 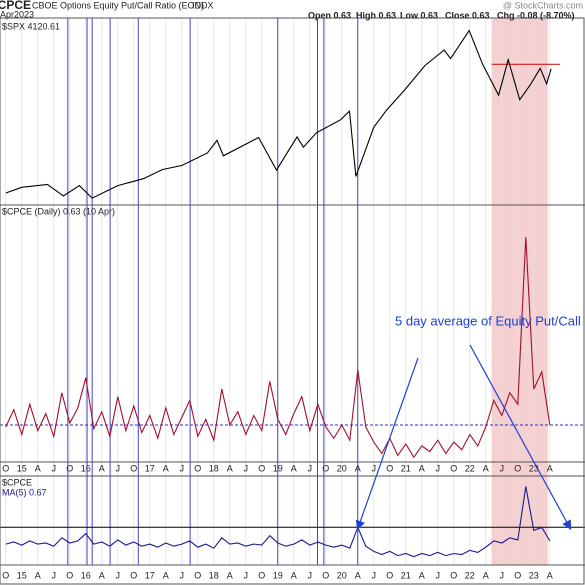 What do you see at coordinates (329, 15) in the screenshot?
I see `open: Open 0.63` at bounding box center [329, 15].